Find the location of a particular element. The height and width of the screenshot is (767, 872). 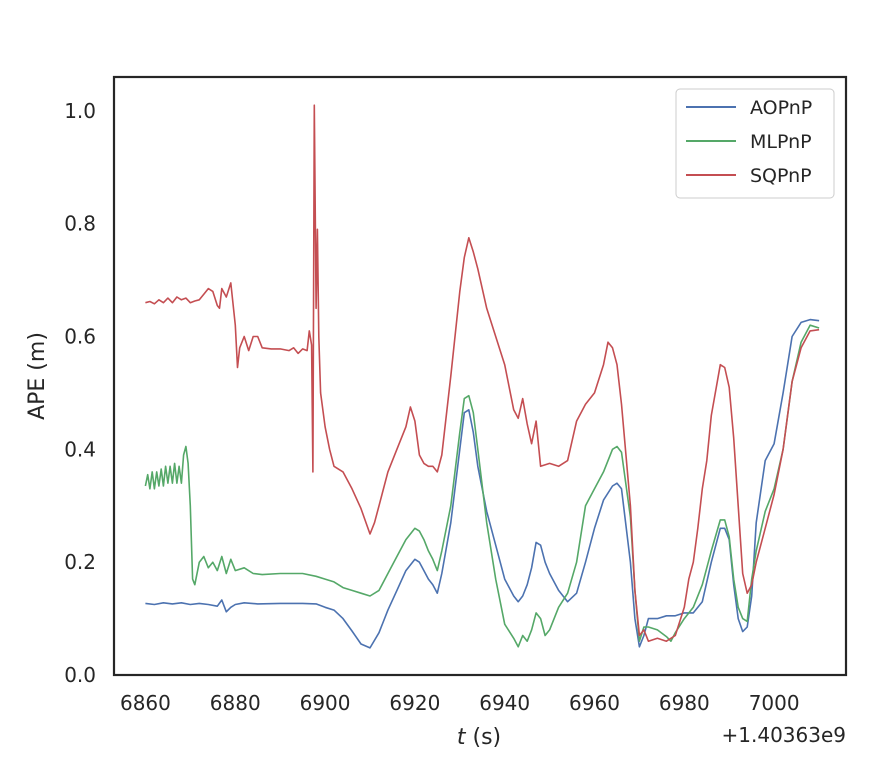

legend-label-sqpnp: SQPnP is located at coordinates (781, 176).